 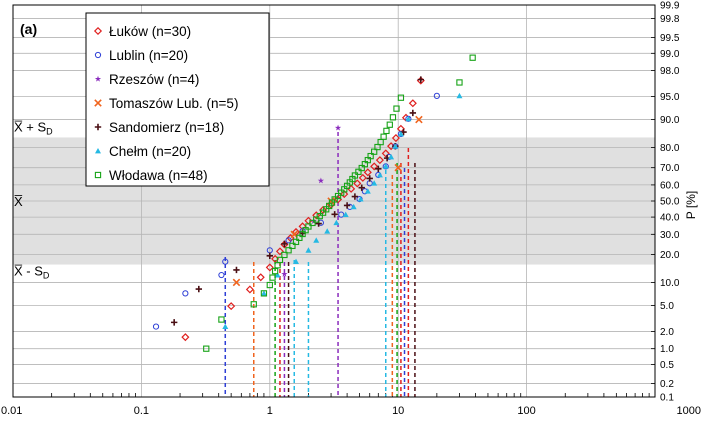 I want to click on legend-item: Włodawa (n=48), so click(x=151, y=175).